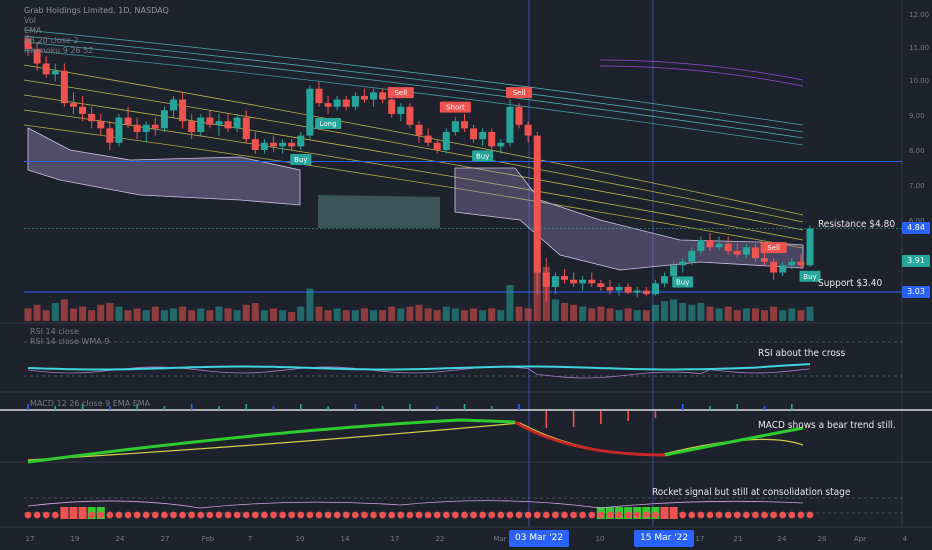 Image resolution: width=932 pixels, height=550 pixels. Describe the element at coordinates (54, 331) in the screenshot. I see `rsi-legend-line-1: RSI 14 close` at that location.